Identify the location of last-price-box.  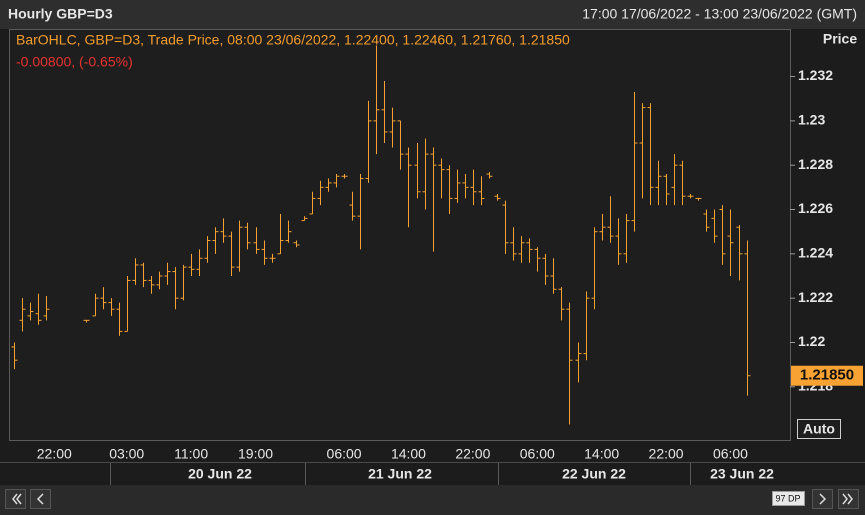
(827, 375).